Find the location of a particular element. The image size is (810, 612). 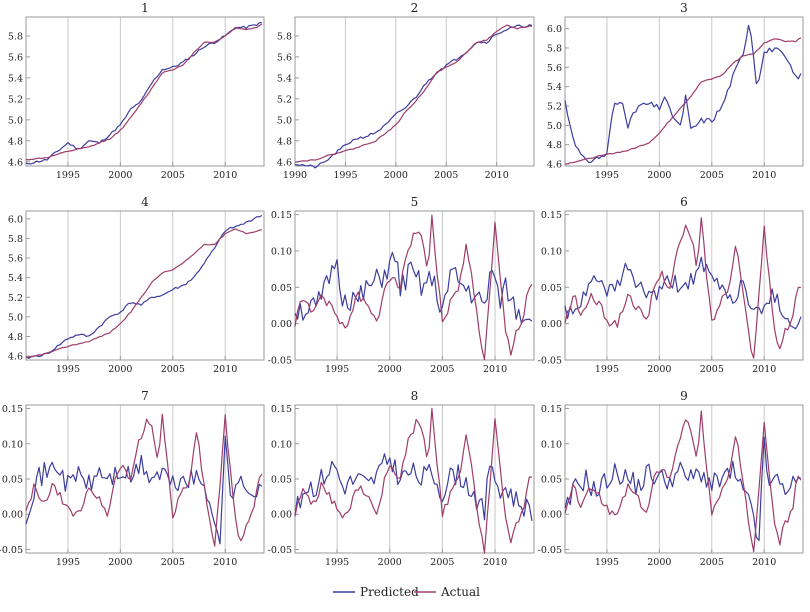

panel-title: 7 is located at coordinates (145, 396).